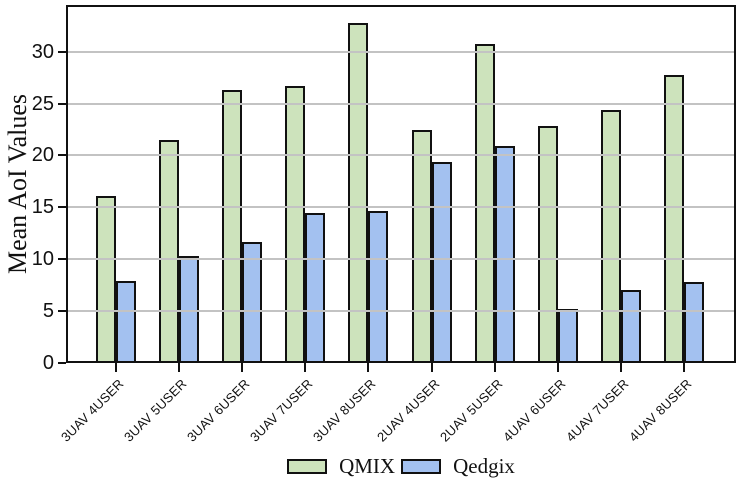 The width and height of the screenshot is (748, 490). Describe the element at coordinates (367, 466) in the screenshot. I see `legend-label-qmix: QMIX` at that location.